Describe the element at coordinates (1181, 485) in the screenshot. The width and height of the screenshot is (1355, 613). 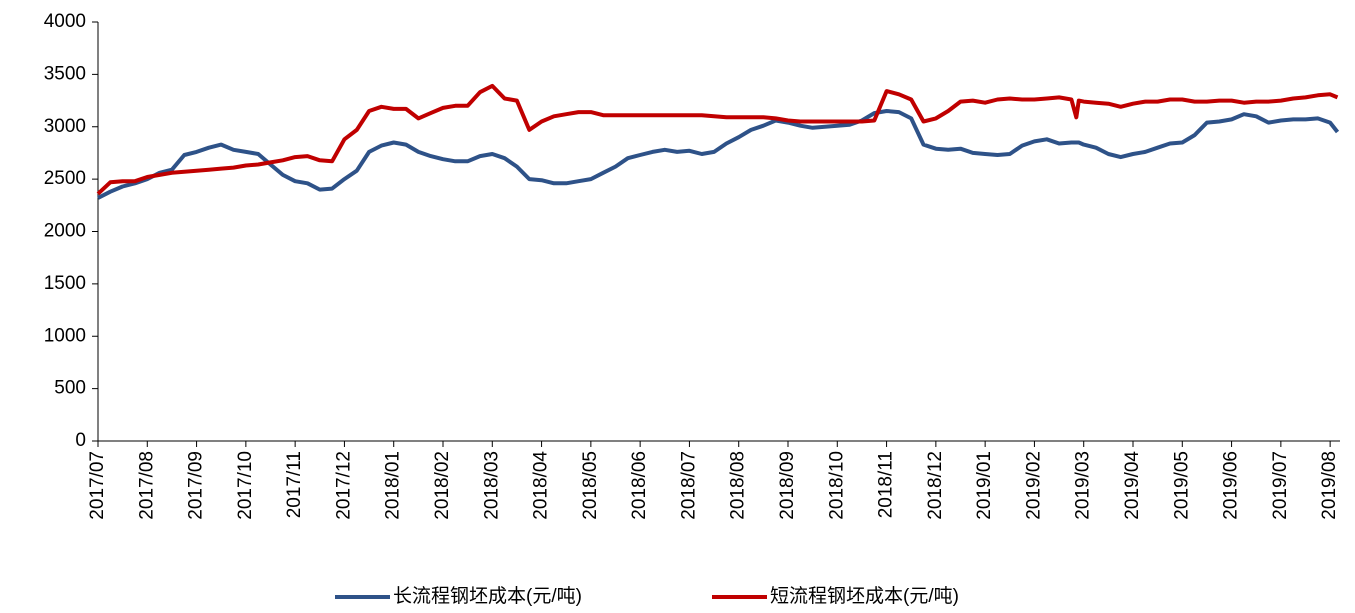
I see `x-tick-label: 2019/05` at that location.